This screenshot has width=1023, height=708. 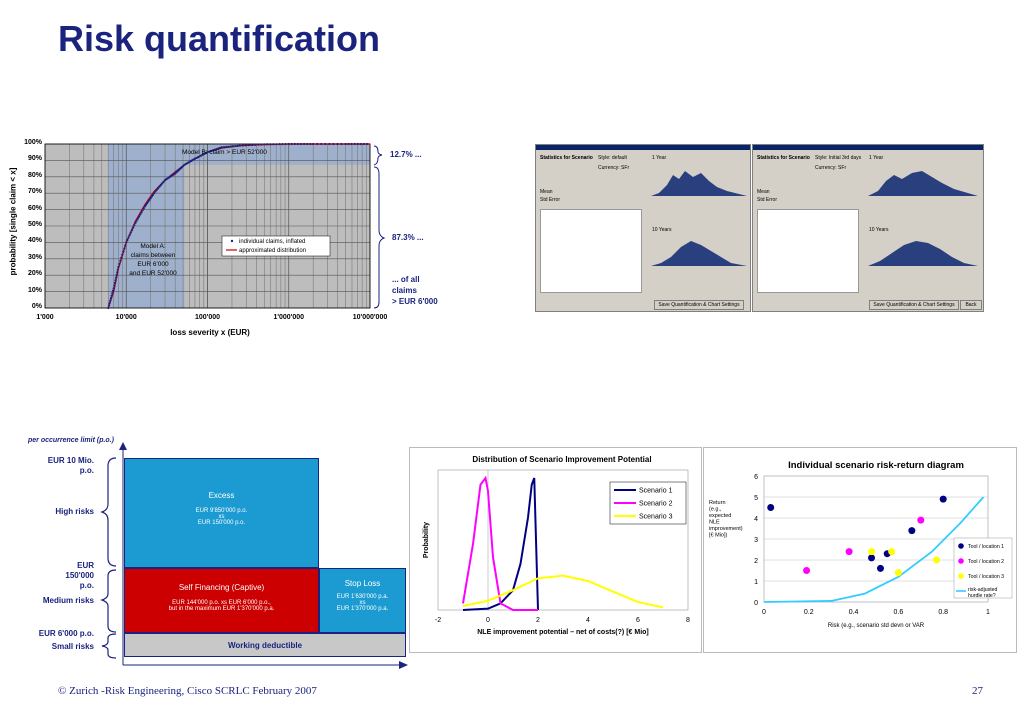 What do you see at coordinates (68, 600) in the screenshot?
I see `label-medium-risks: Medium risks` at bounding box center [68, 600].